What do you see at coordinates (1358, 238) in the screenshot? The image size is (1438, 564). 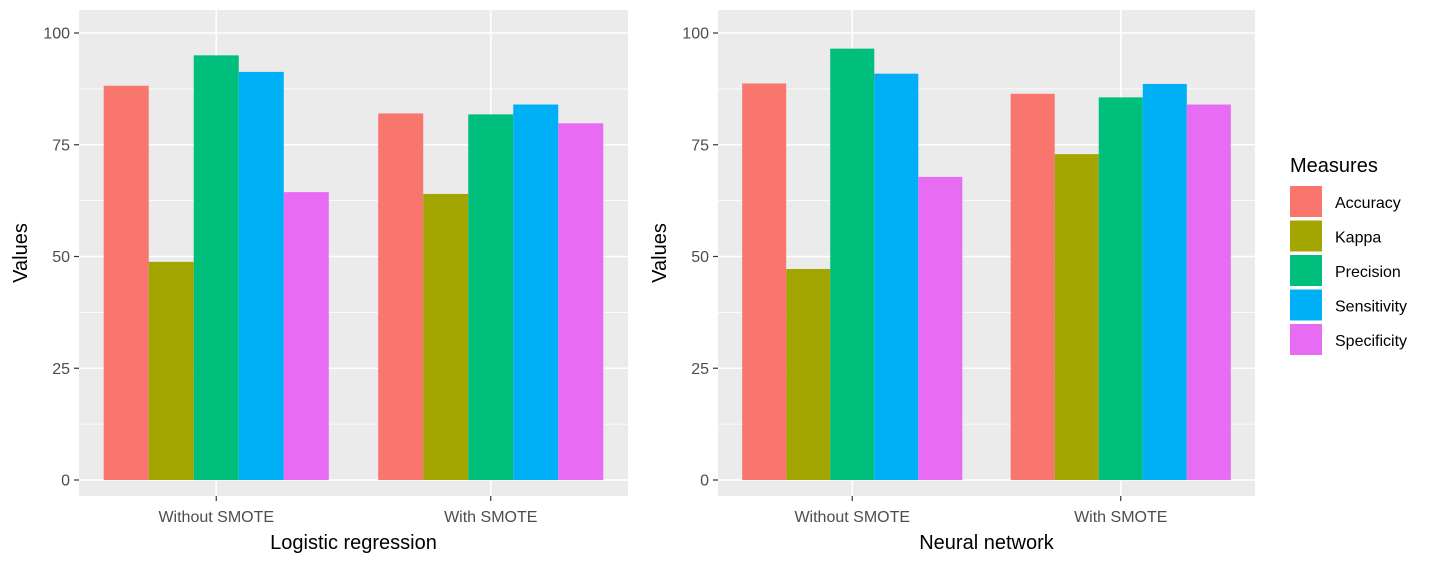 I see `legend-label-kappa: Kappa` at bounding box center [1358, 238].